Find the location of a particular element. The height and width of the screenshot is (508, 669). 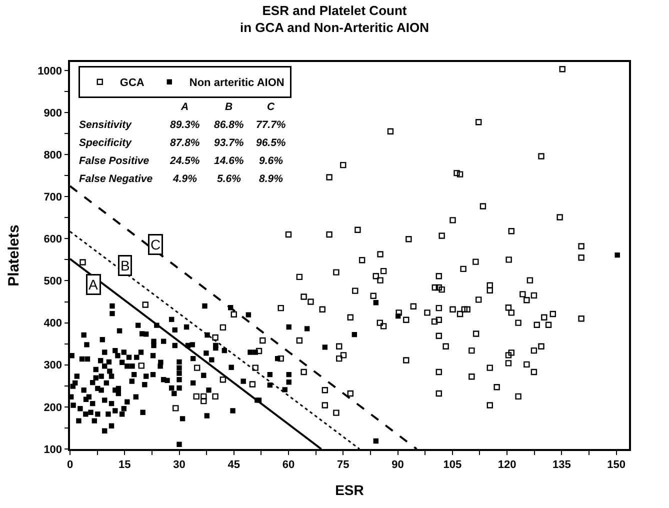

x-tick-label: 135 is located at coordinates (561, 464).